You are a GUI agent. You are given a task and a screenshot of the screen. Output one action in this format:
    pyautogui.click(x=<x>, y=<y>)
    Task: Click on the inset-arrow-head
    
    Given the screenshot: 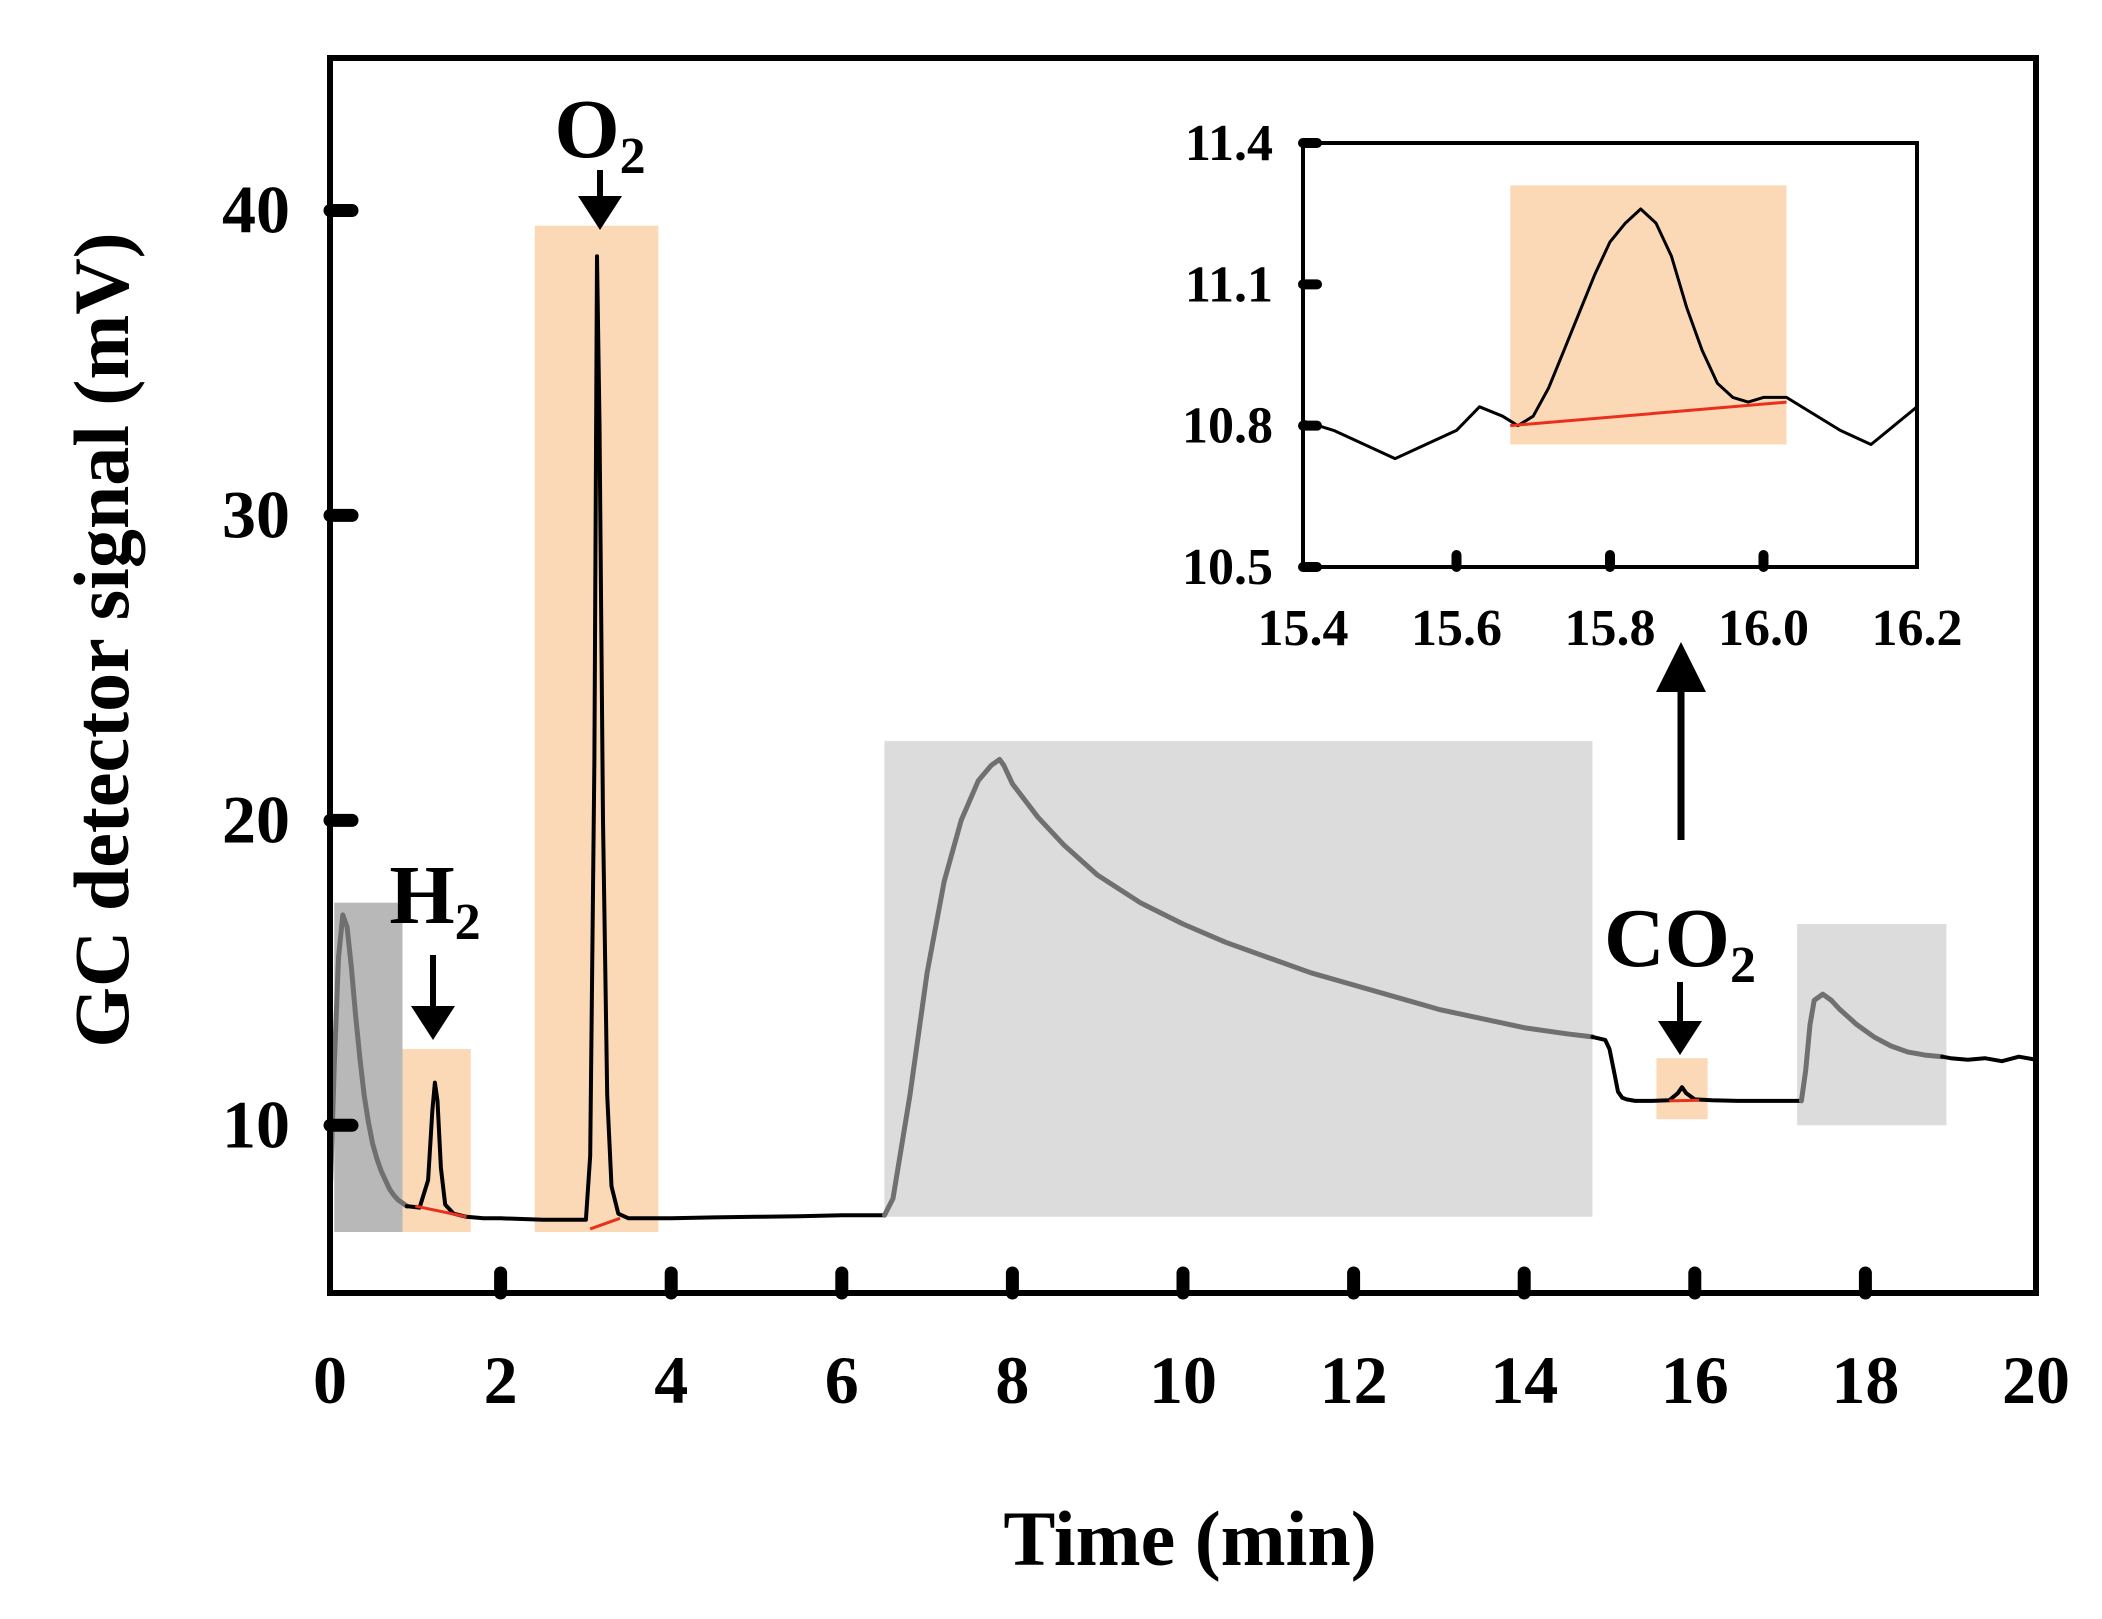 What is the action you would take?
    pyautogui.click(x=1681, y=667)
    